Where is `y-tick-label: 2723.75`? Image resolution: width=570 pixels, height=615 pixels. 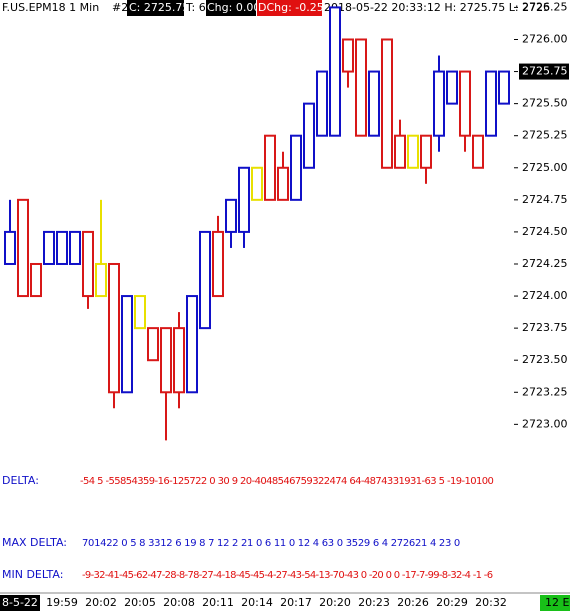 y-tick-label: 2723.75 is located at coordinates (545, 327).